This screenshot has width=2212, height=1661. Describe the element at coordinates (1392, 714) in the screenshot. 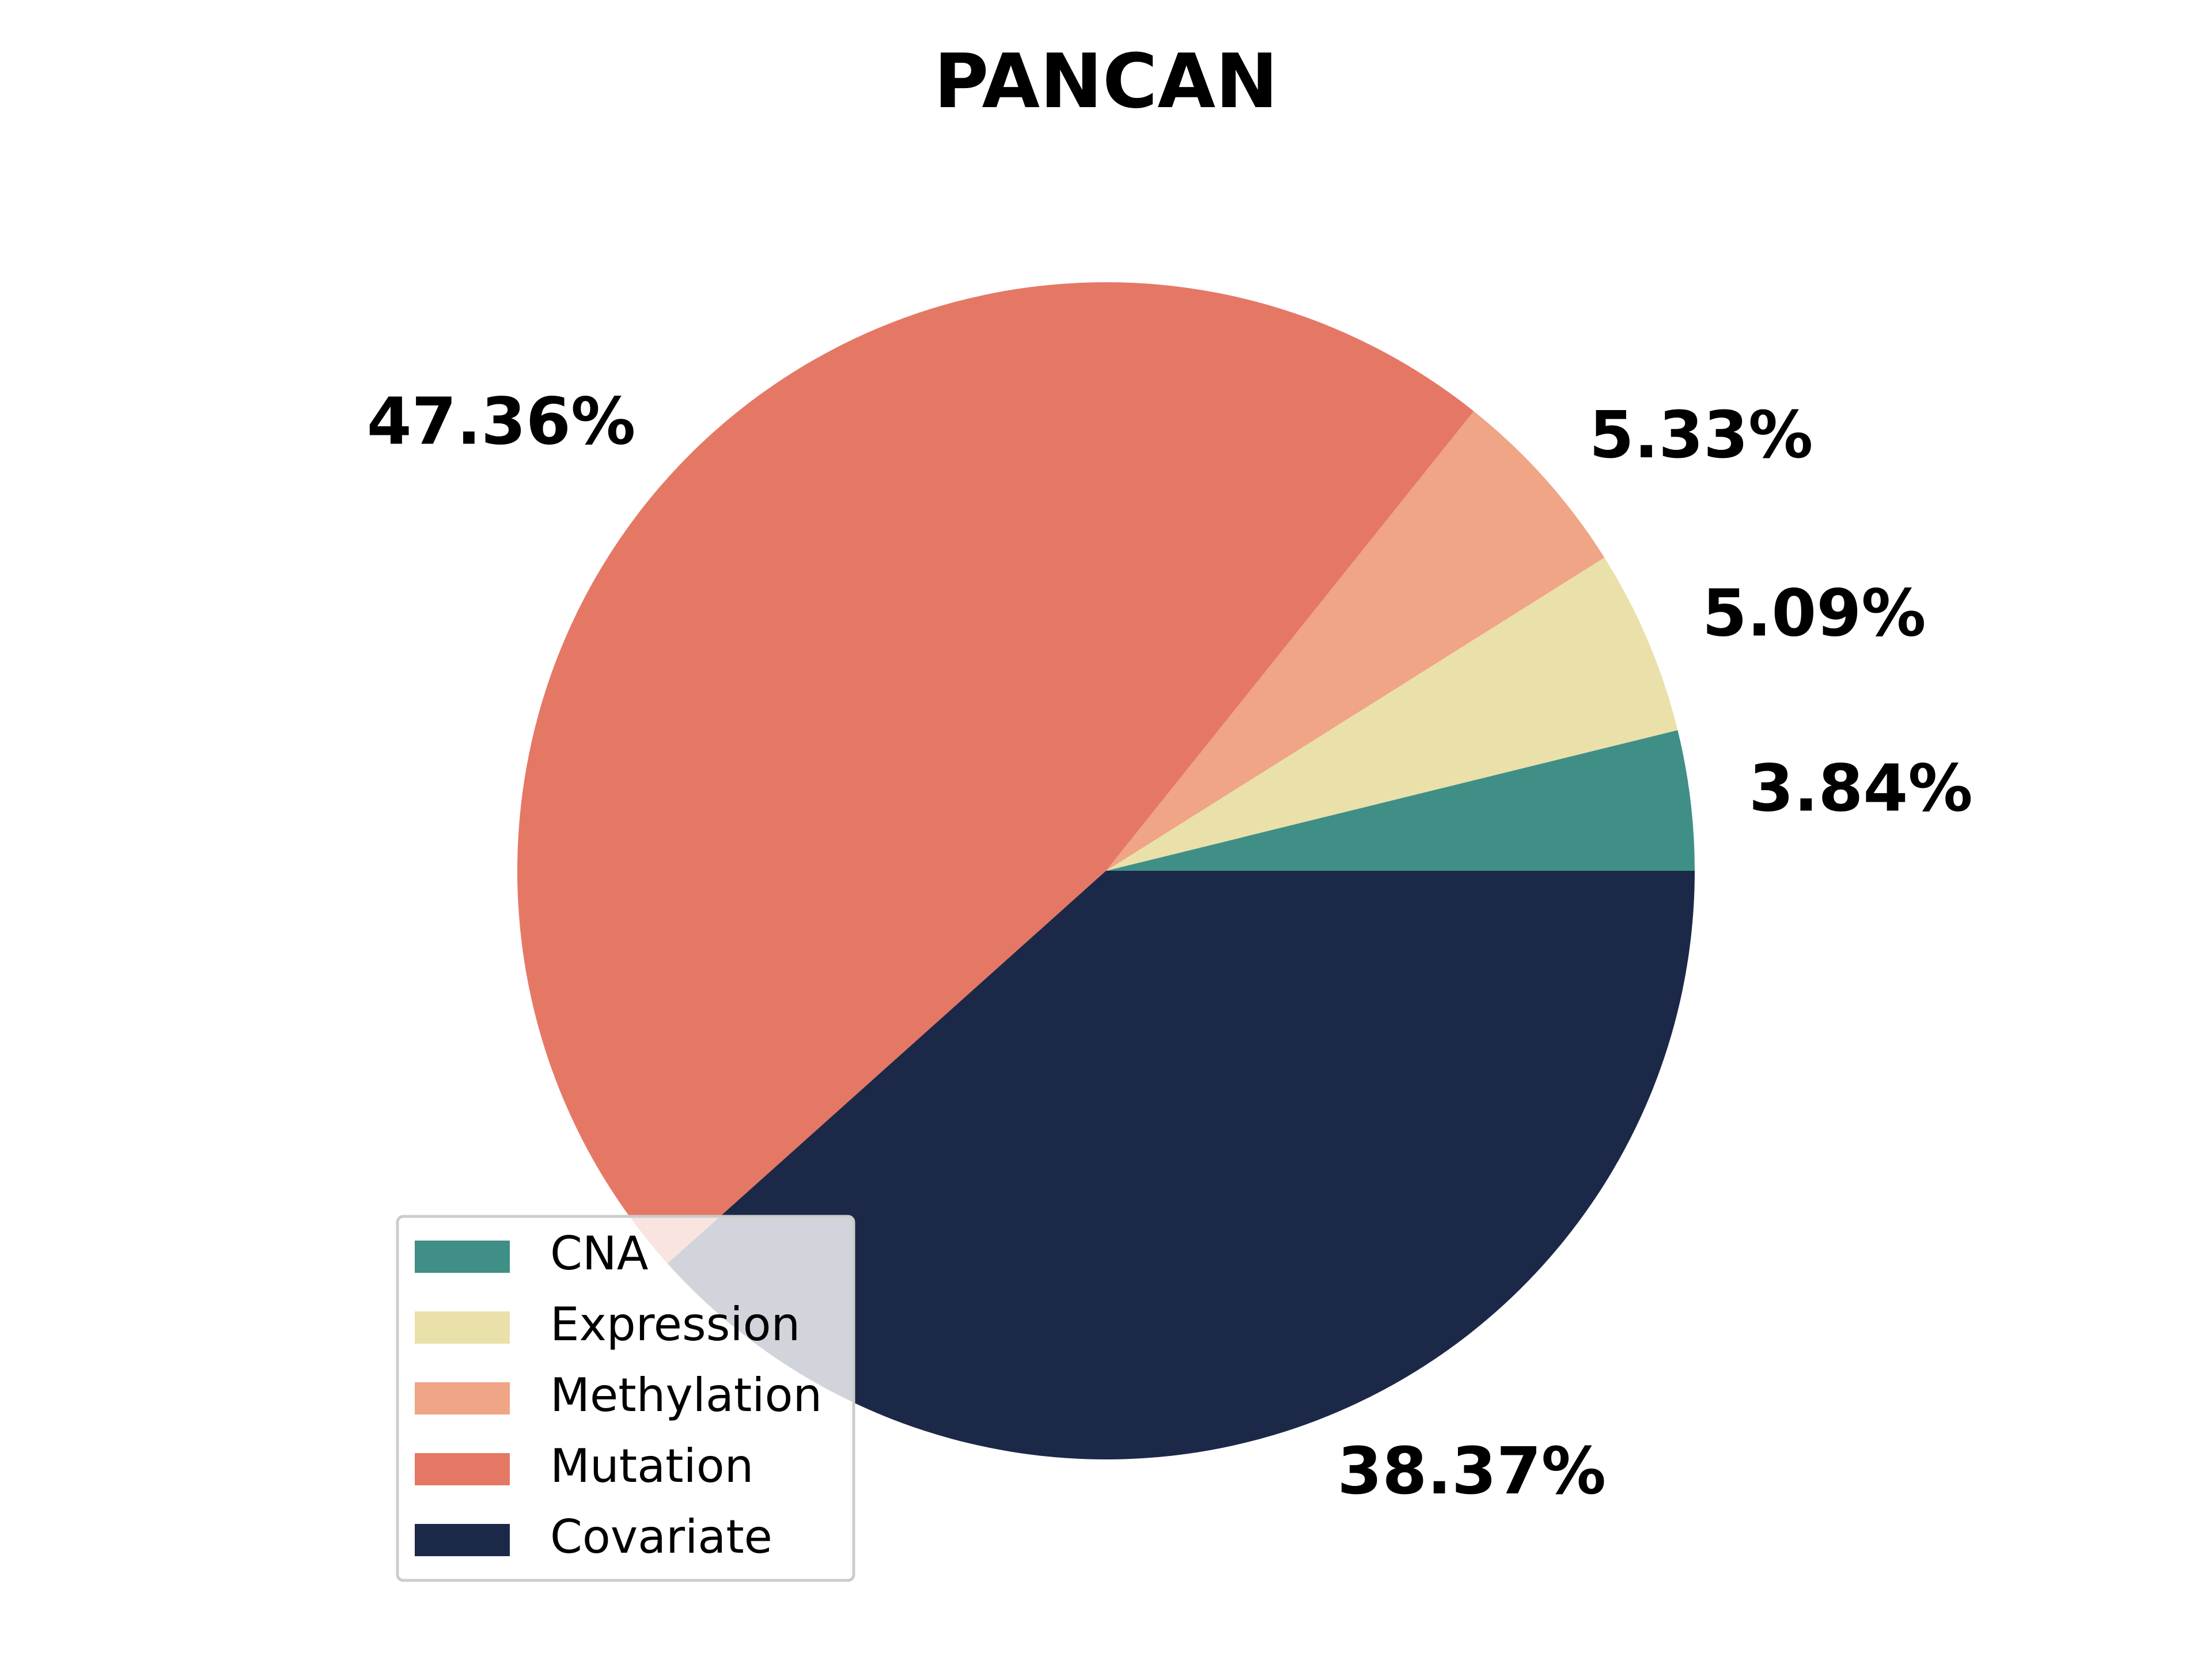

I see `pie-slice-expression` at that location.